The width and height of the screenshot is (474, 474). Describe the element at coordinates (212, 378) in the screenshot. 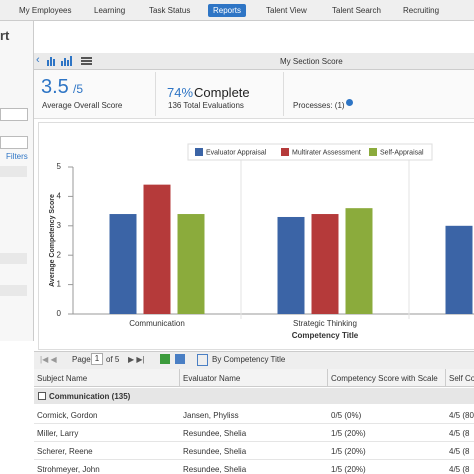

I see `column-header: Evaluator Name` at that location.